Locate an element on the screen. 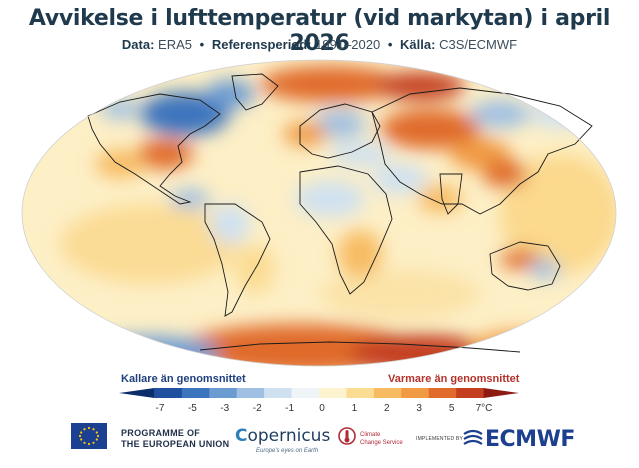 The height and width of the screenshot is (468, 639). data-value: ERA5 is located at coordinates (175, 44).